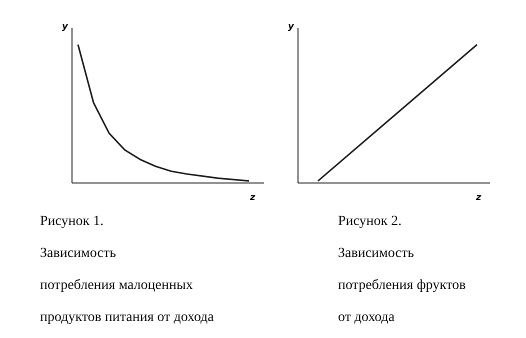 The width and height of the screenshot is (526, 338). Describe the element at coordinates (127, 318) in the screenshot. I see `text: продуктов питания от дохода` at that location.